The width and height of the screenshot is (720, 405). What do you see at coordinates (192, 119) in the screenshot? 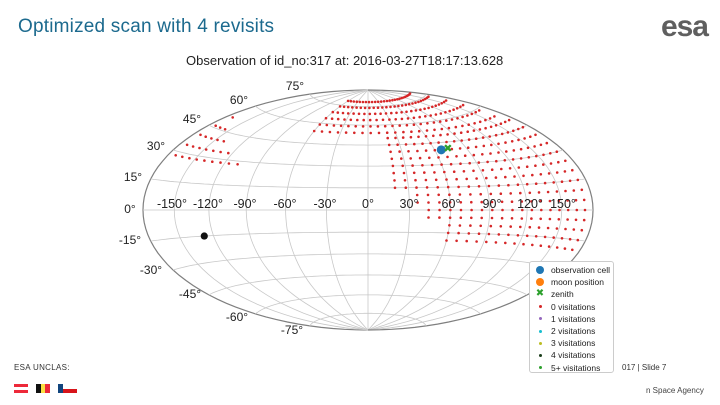
I see `lat-label: 45°` at bounding box center [192, 119].